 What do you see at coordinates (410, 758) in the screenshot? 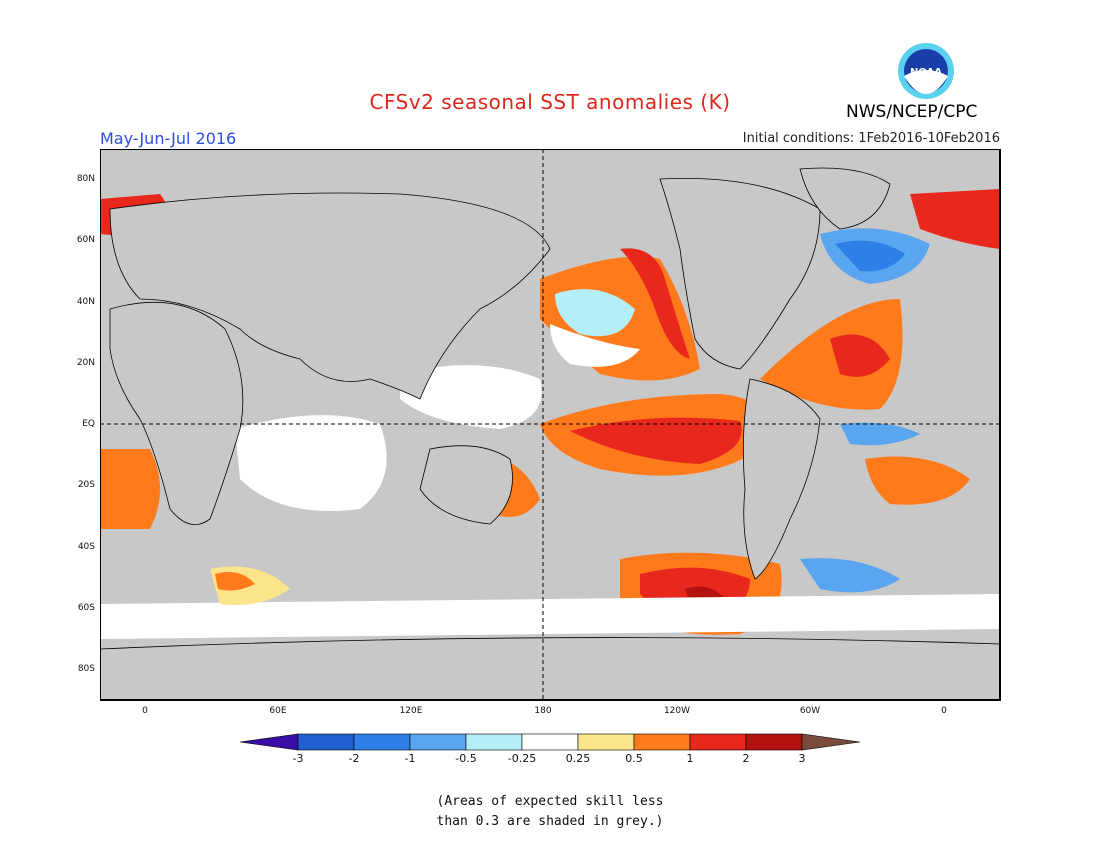
I see `colorbar-tick-label: -1` at bounding box center [410, 758].